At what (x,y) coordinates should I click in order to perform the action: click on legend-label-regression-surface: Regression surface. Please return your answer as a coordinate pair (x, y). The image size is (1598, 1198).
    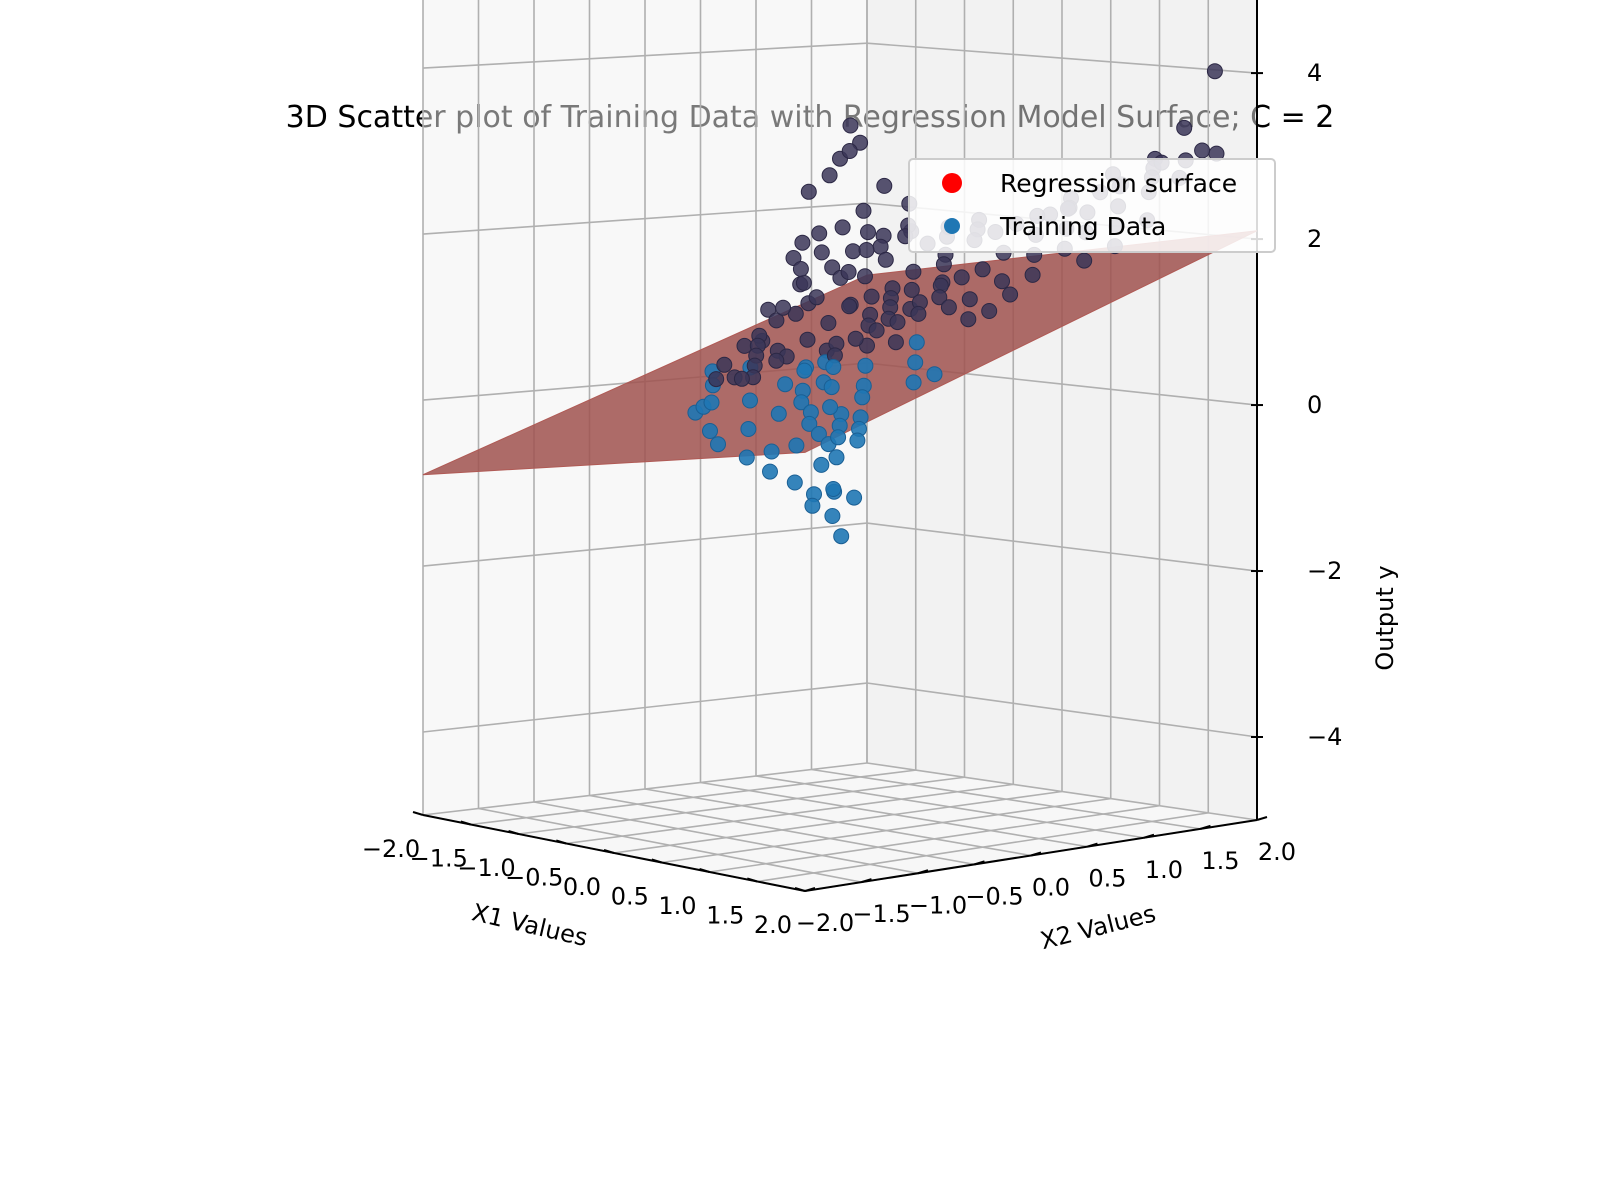
    Looking at the image, I should click on (1118, 183).